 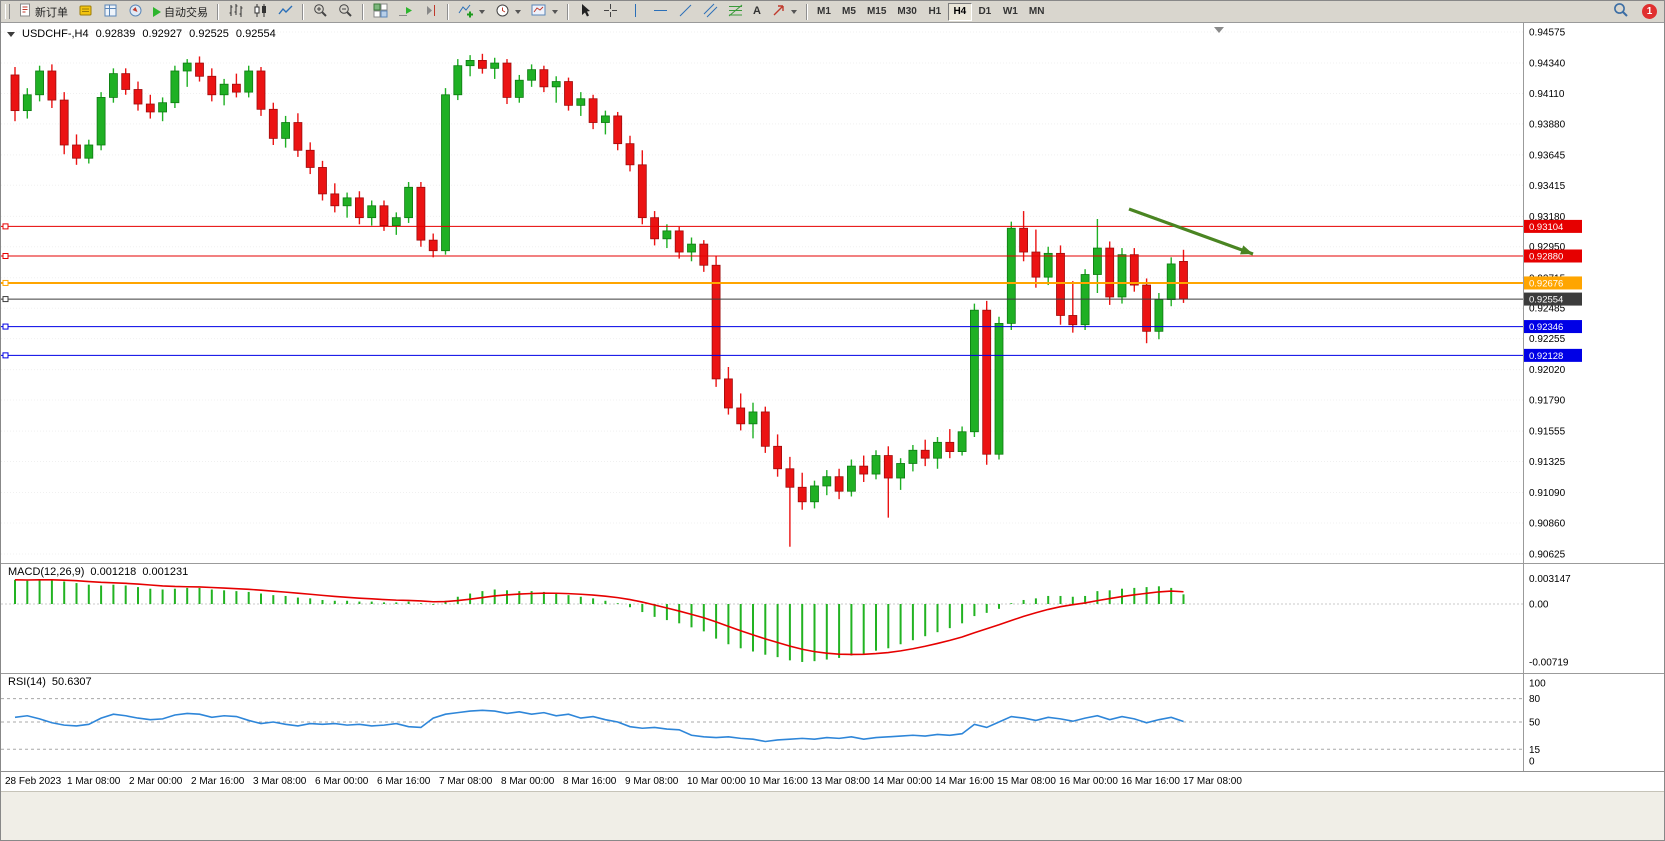 What do you see at coordinates (685, 12) in the screenshot?
I see `trendline-tool-button` at bounding box center [685, 12].